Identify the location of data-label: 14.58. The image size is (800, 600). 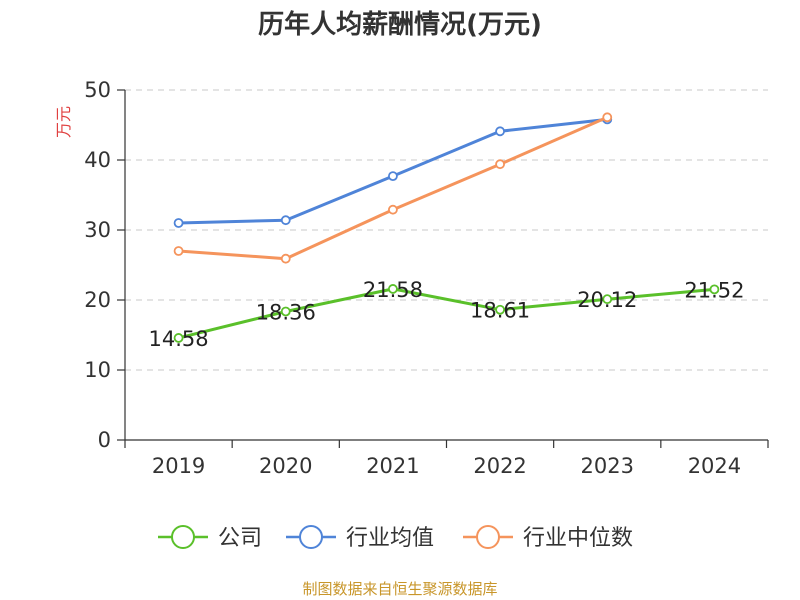
(179, 339).